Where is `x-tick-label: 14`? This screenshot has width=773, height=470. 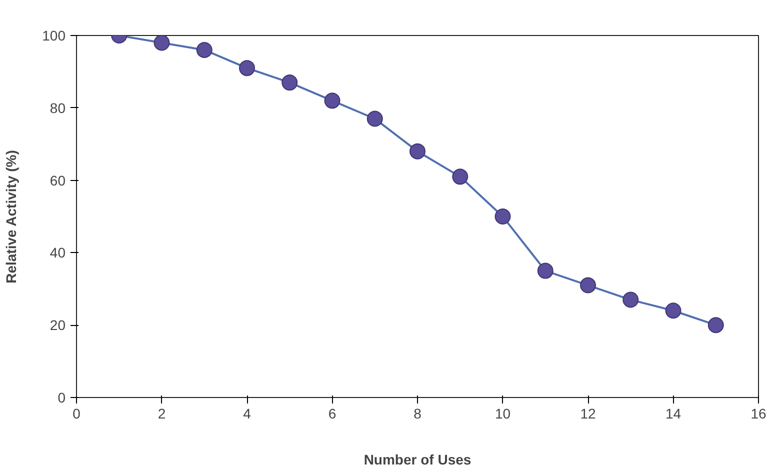 x-tick-label: 14 is located at coordinates (673, 414).